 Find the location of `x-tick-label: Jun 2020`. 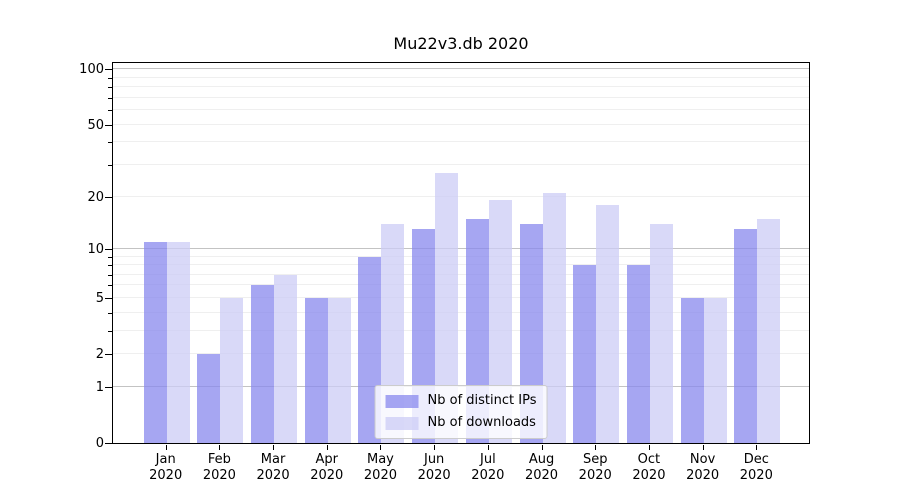

x-tick-label: Jun 2020 is located at coordinates (434, 468).